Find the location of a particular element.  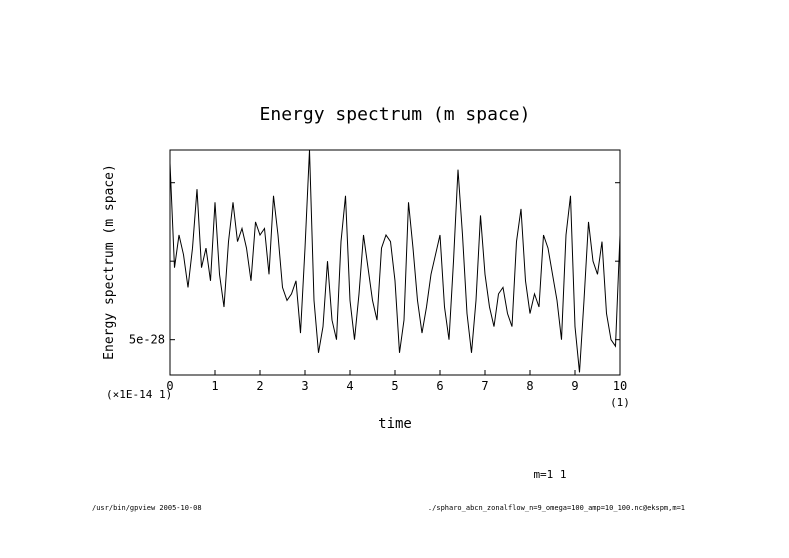

x-tick-label: 8 is located at coordinates (529, 386).